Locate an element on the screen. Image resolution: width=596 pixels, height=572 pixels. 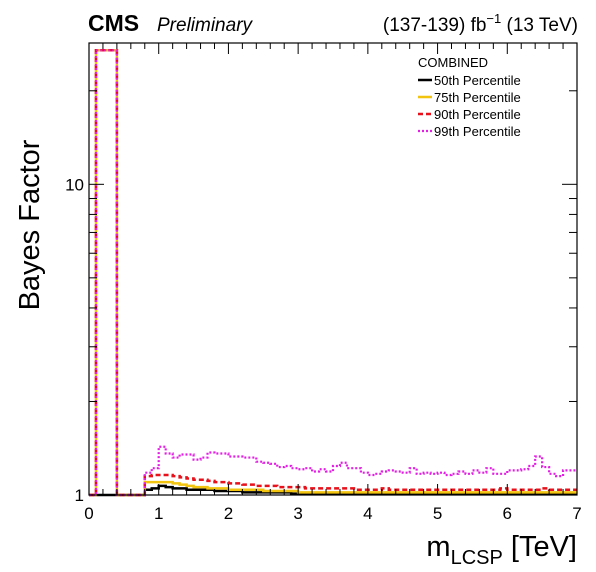
x-tick-label: 2 is located at coordinates (228, 513).